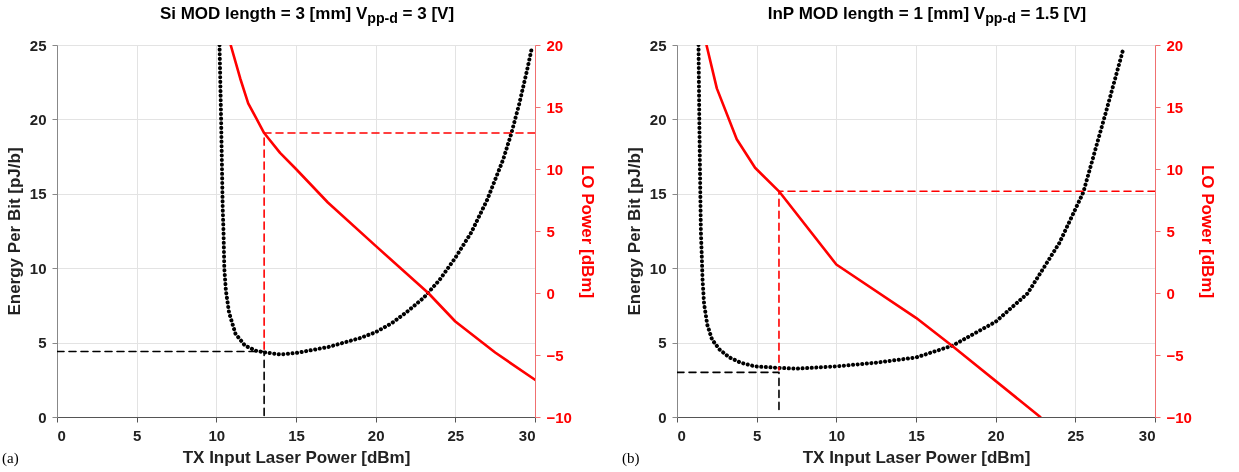 The width and height of the screenshot is (1239, 472). Describe the element at coordinates (307, 15) in the screenshot. I see `chart-title: Si MOD length = 3 [mm] V$_{pp-d}$ = 3 [V]` at that location.